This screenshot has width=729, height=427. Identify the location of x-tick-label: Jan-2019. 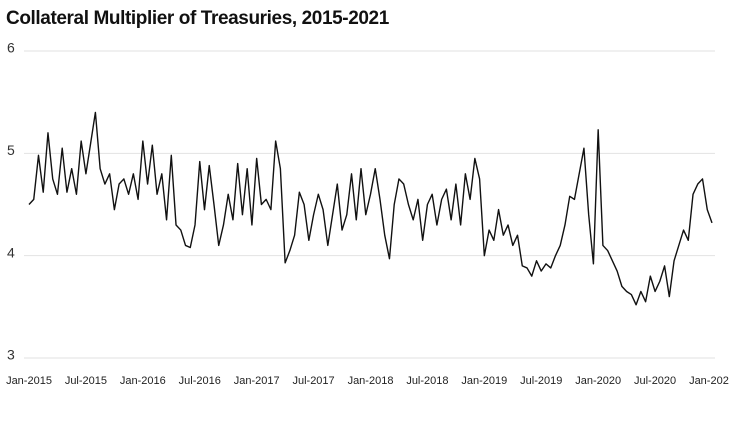
(484, 381).